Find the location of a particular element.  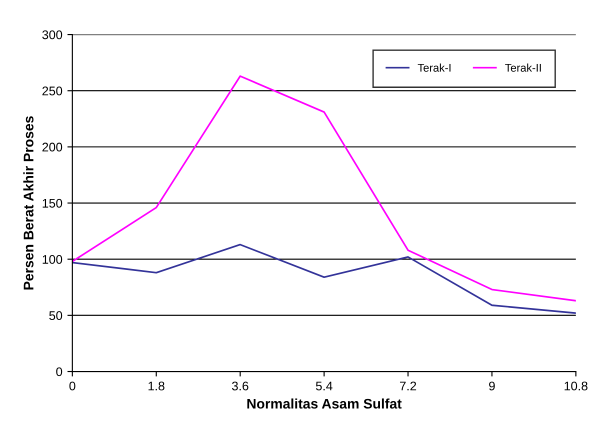

y-tick-label: 0 is located at coordinates (59, 371).